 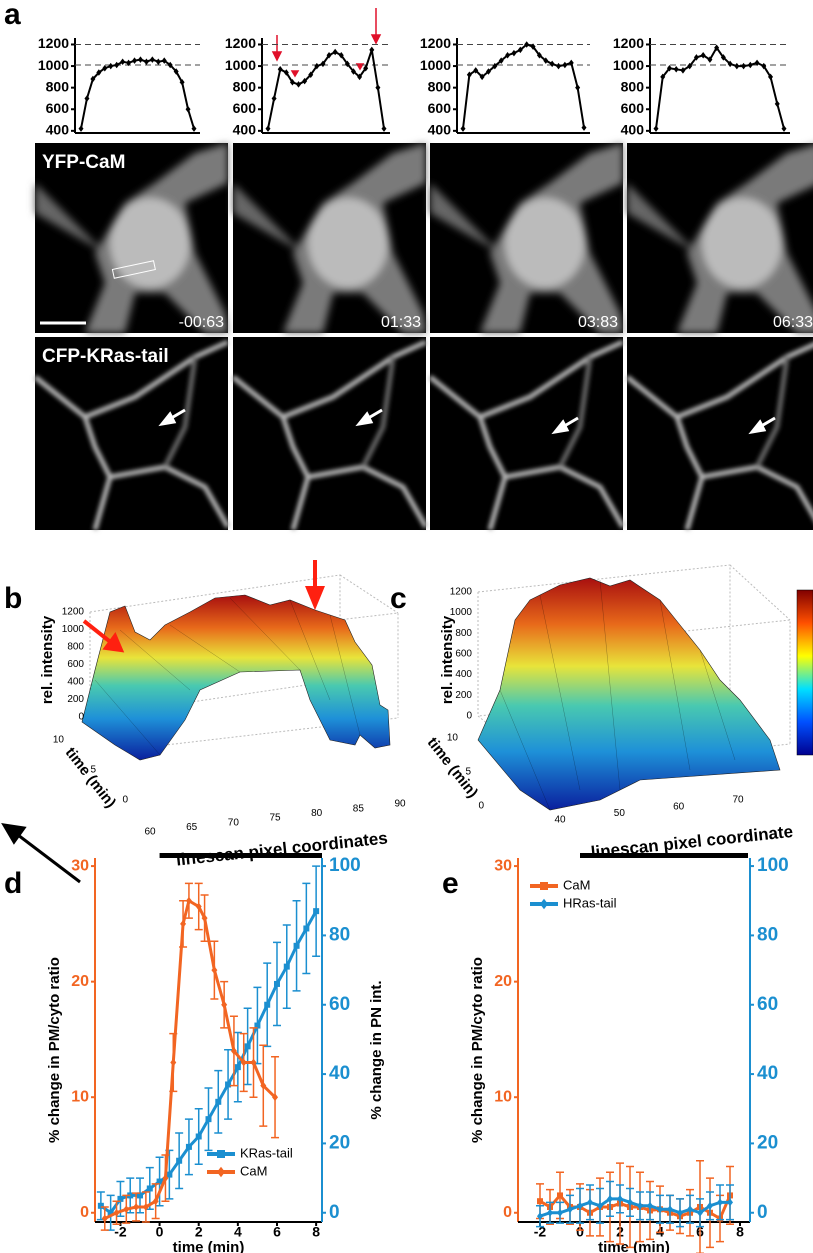 I want to click on x-tick-label: 60, so click(x=679, y=806).